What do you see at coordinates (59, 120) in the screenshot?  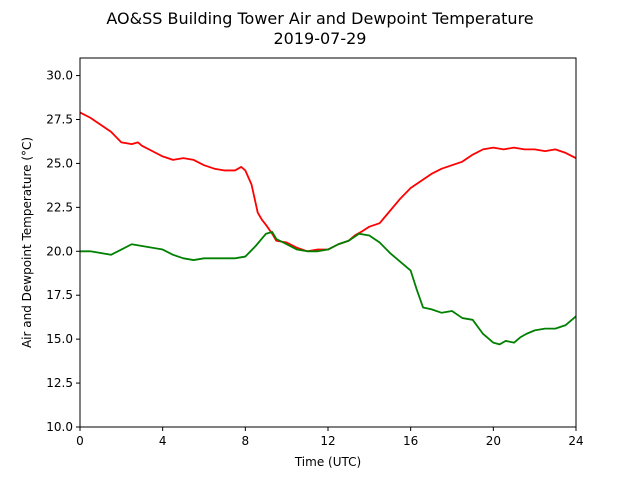 I see `y-tick-label: 27.5` at bounding box center [59, 120].